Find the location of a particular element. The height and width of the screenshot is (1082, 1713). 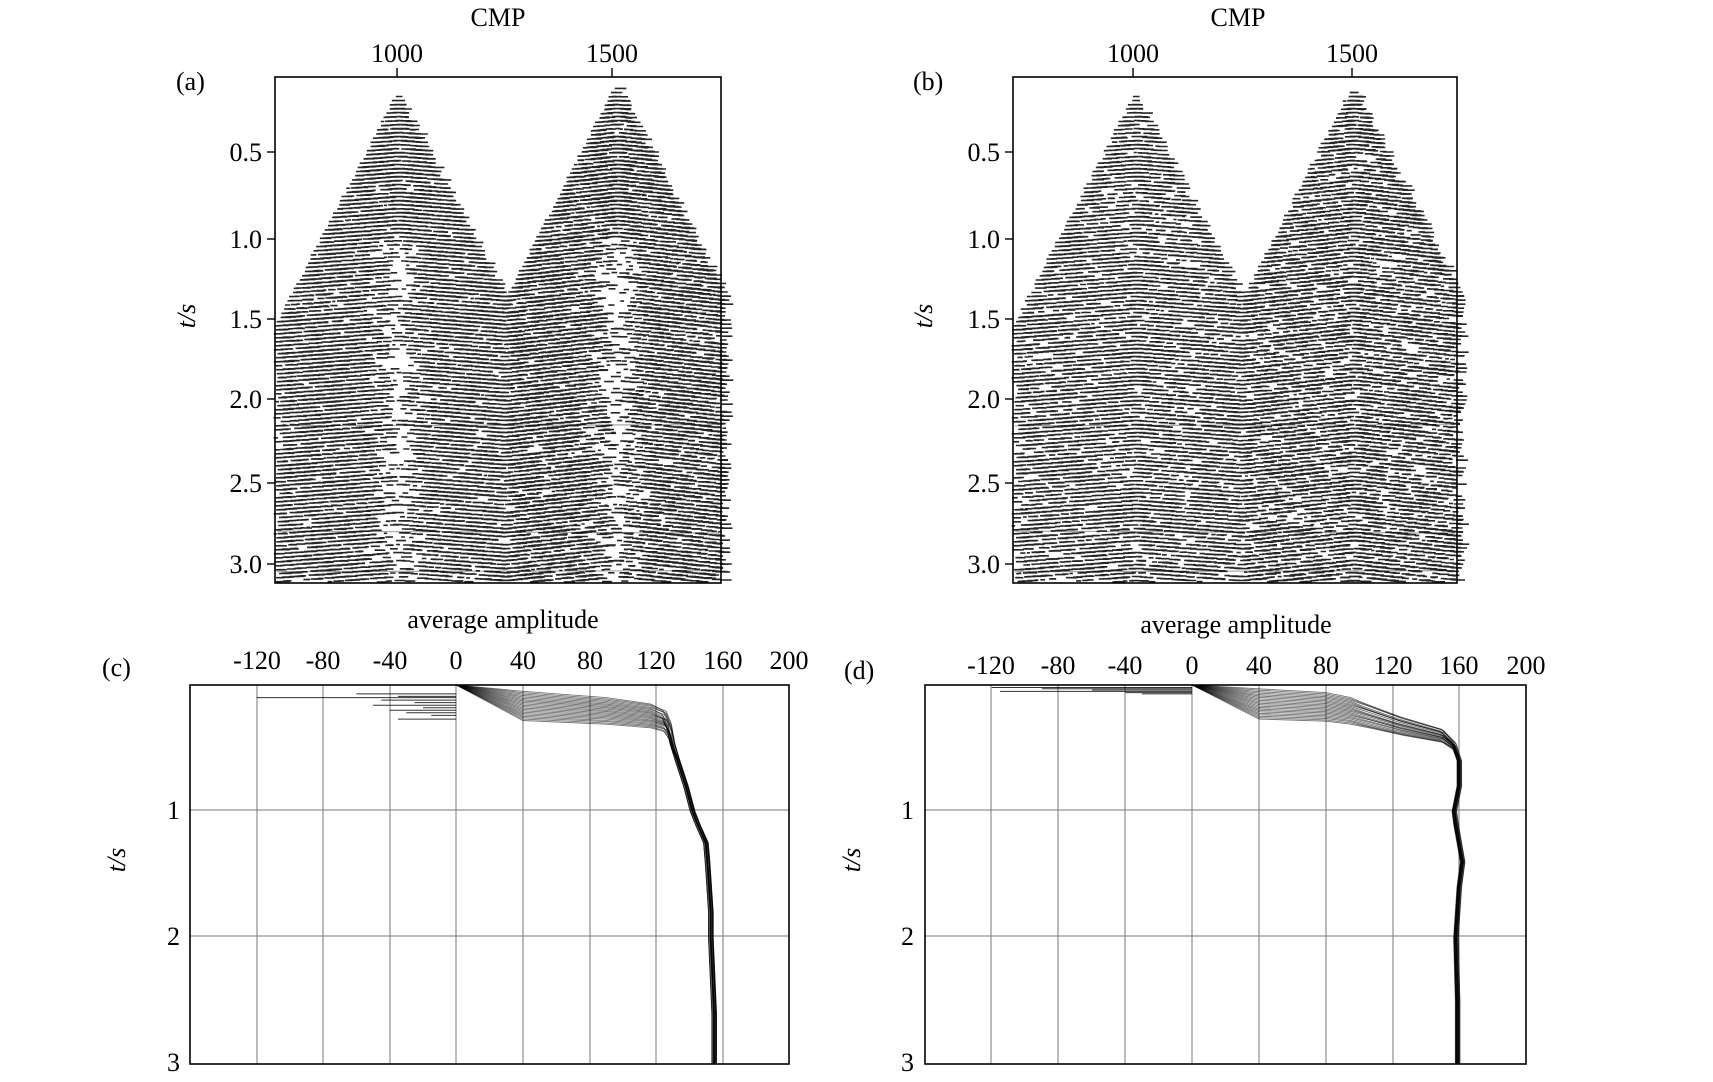

panel-a-label: (a) is located at coordinates (190, 81).